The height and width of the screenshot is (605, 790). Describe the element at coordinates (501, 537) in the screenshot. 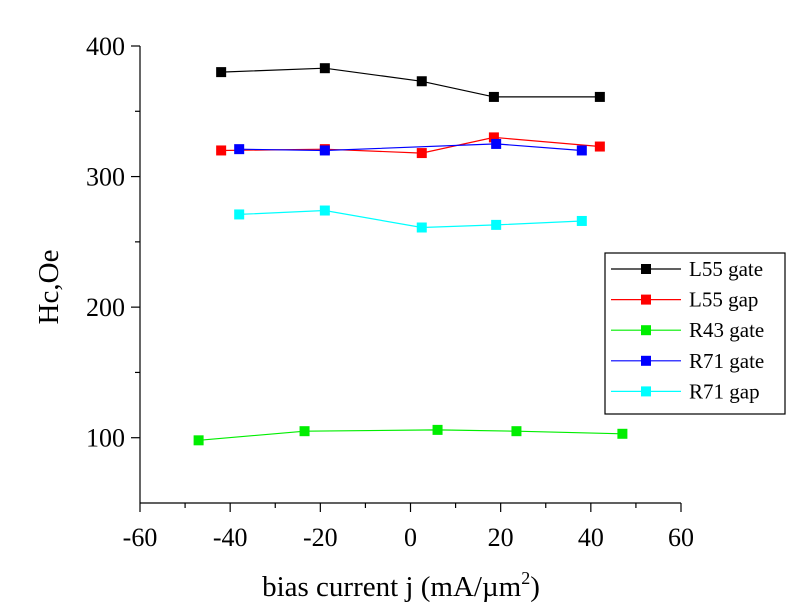

I see `x-tick-label: 20` at that location.